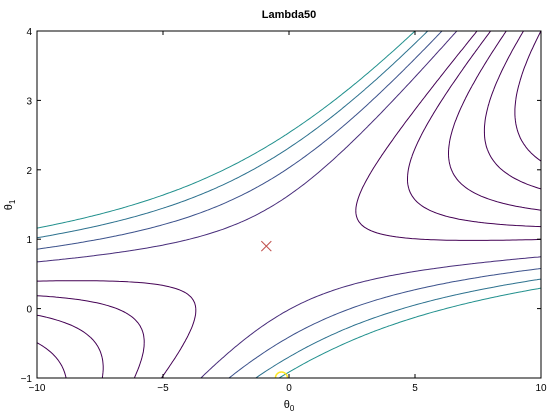 The image size is (560, 420). What do you see at coordinates (281, 374) in the screenshot?
I see `circle-marker` at bounding box center [281, 374].